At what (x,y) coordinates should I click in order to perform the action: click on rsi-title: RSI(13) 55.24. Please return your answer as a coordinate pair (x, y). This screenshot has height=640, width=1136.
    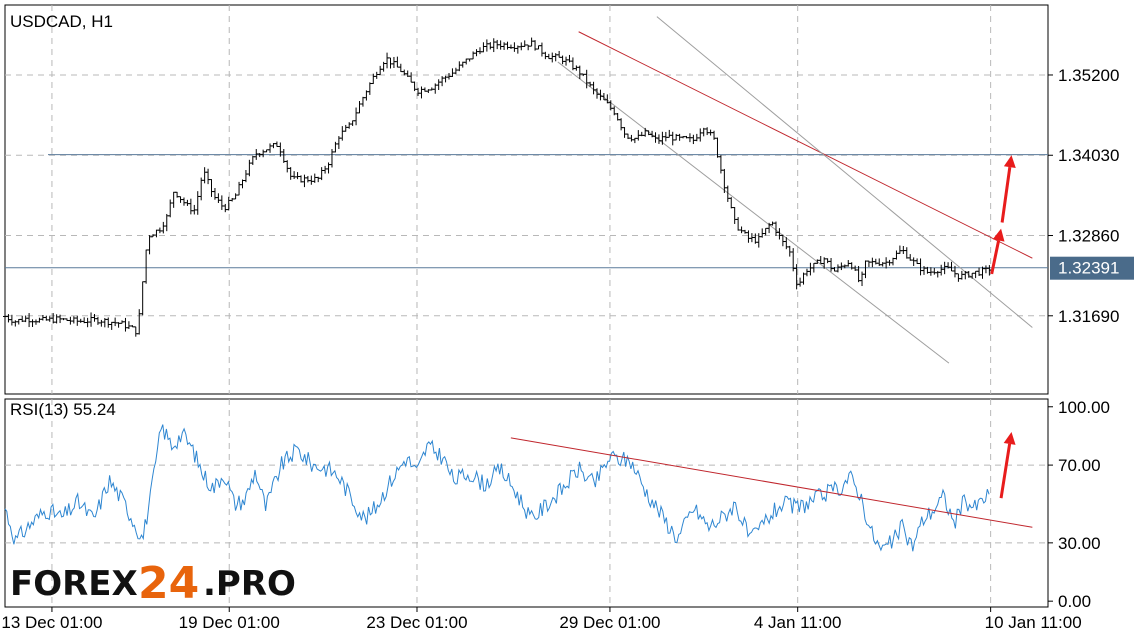
    Looking at the image, I should click on (63, 409).